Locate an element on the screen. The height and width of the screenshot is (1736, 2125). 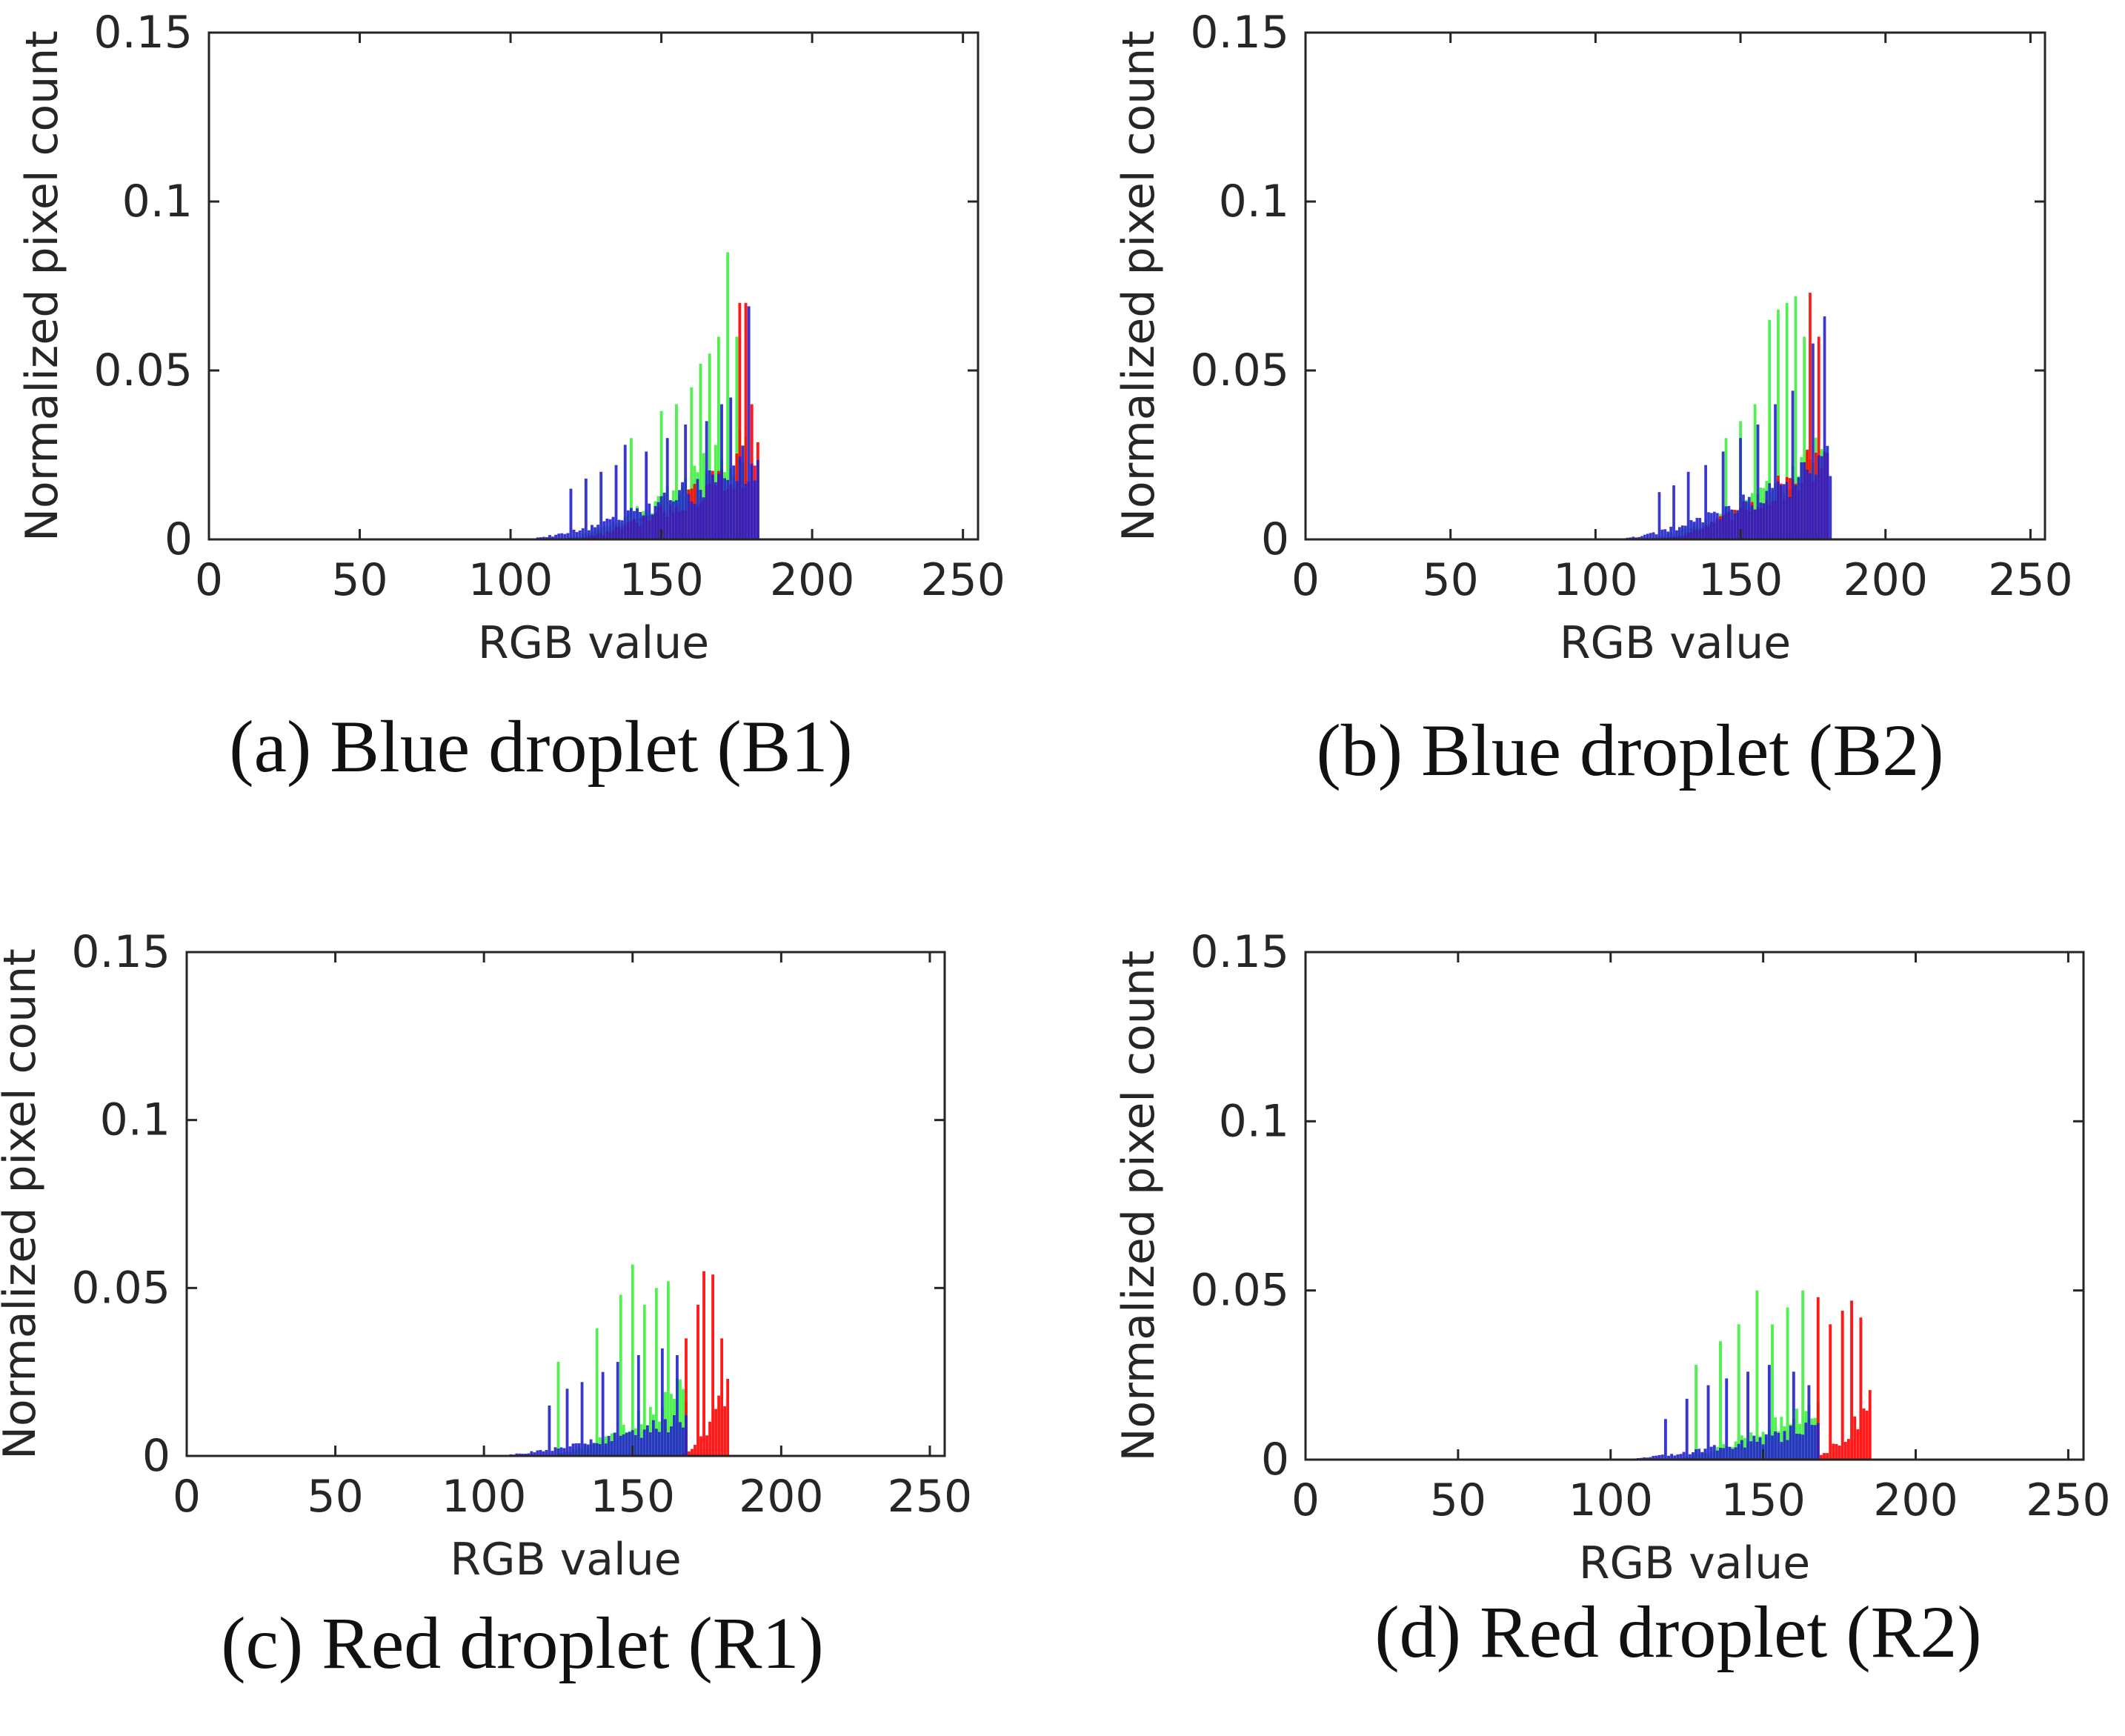
y-tick-label: 0.15 is located at coordinates (143, 33).